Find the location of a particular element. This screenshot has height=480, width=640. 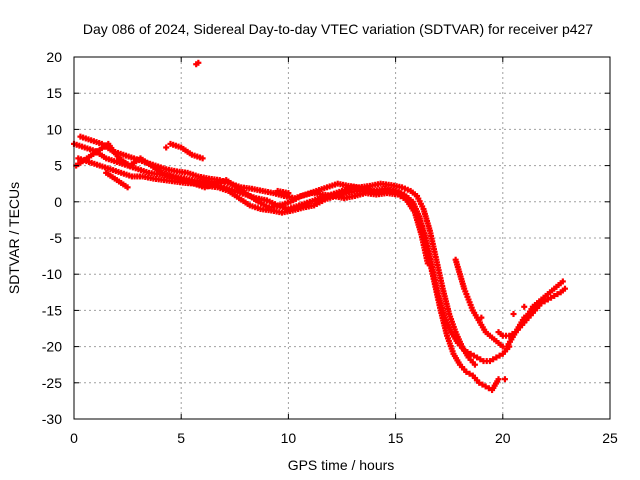

x-tick-labels: 0 5 10 15 20 25 is located at coordinates (344, 438).